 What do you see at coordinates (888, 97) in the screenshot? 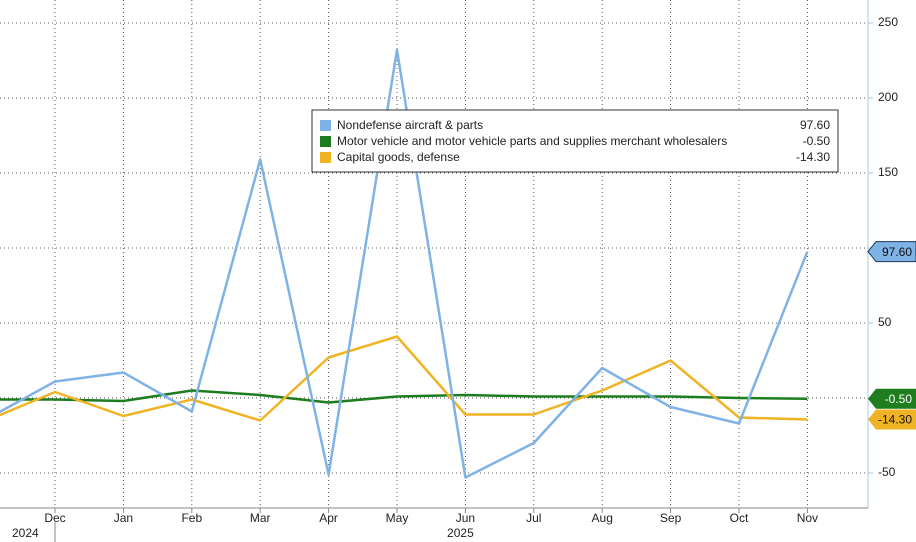
I see `y-tick-label: 200` at bounding box center [888, 97].